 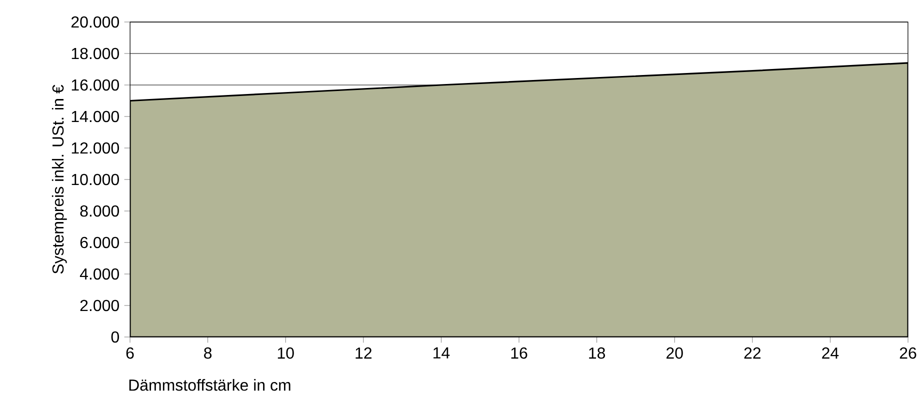 What do you see at coordinates (364, 353) in the screenshot?
I see `x-tick-label: 12` at bounding box center [364, 353].